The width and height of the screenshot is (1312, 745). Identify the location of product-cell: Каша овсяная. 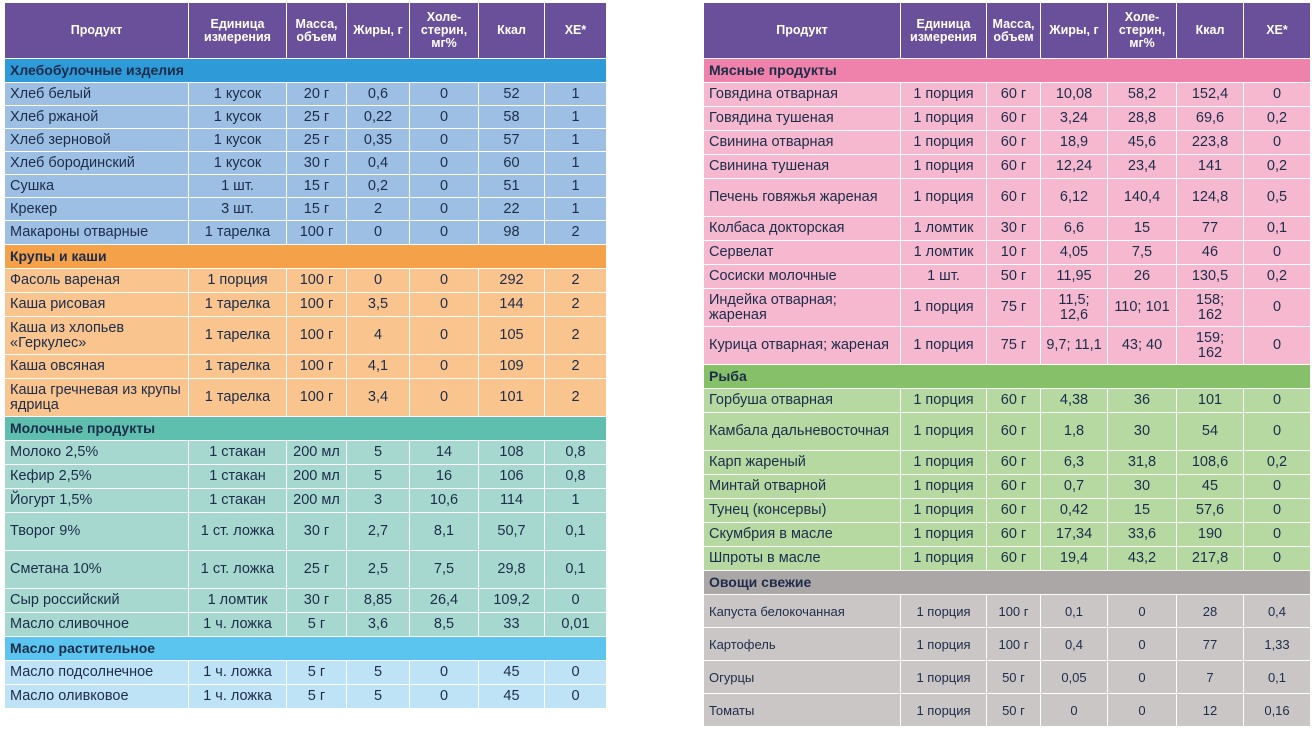
(96, 366).